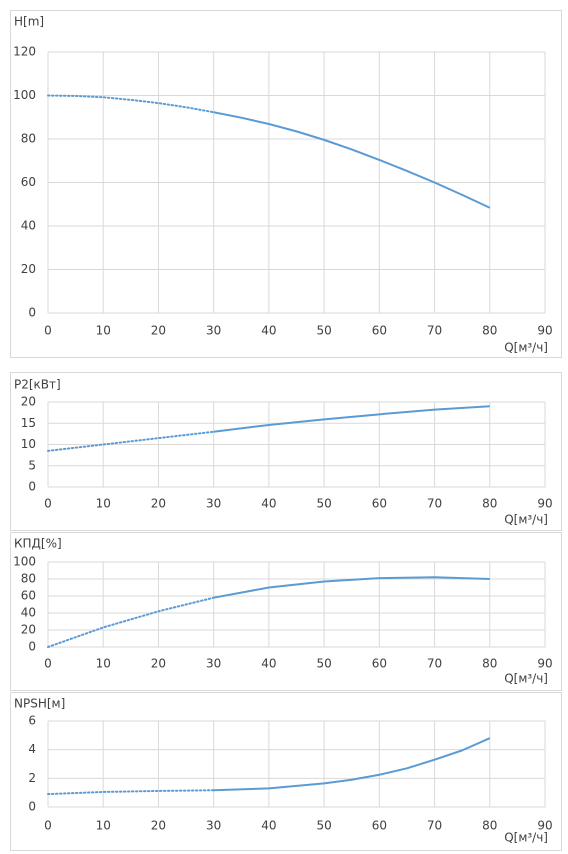 The width and height of the screenshot is (568, 854). Describe the element at coordinates (32, 749) in the screenshot. I see `y-tick-label: 4` at that location.